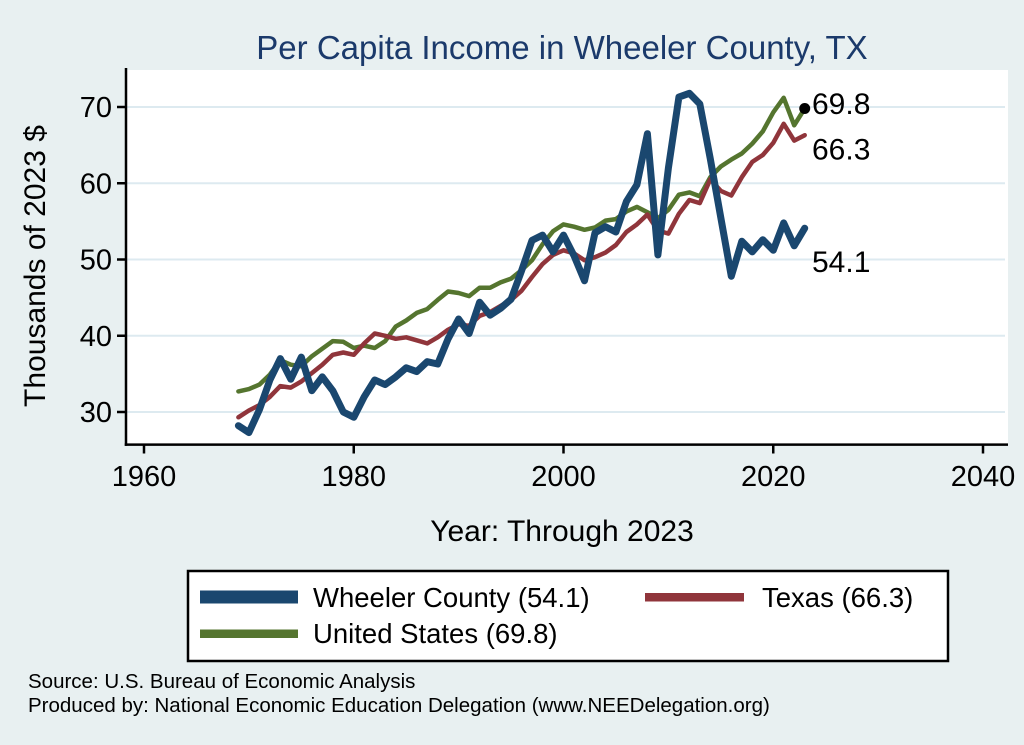 The image size is (1024, 745). Describe the element at coordinates (35, 266) in the screenshot. I see `y-axis-title: Thousands of 2023 $` at that location.